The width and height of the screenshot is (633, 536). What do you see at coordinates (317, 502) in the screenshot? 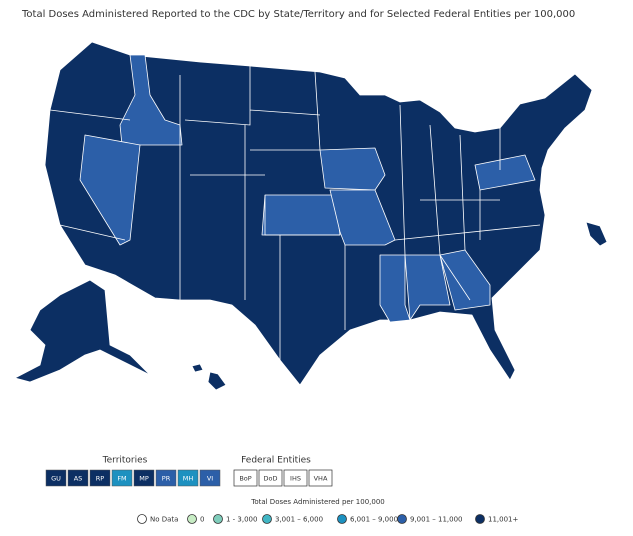
I see `legend-title: Total Doses Administered per 100,000` at bounding box center [317, 502].